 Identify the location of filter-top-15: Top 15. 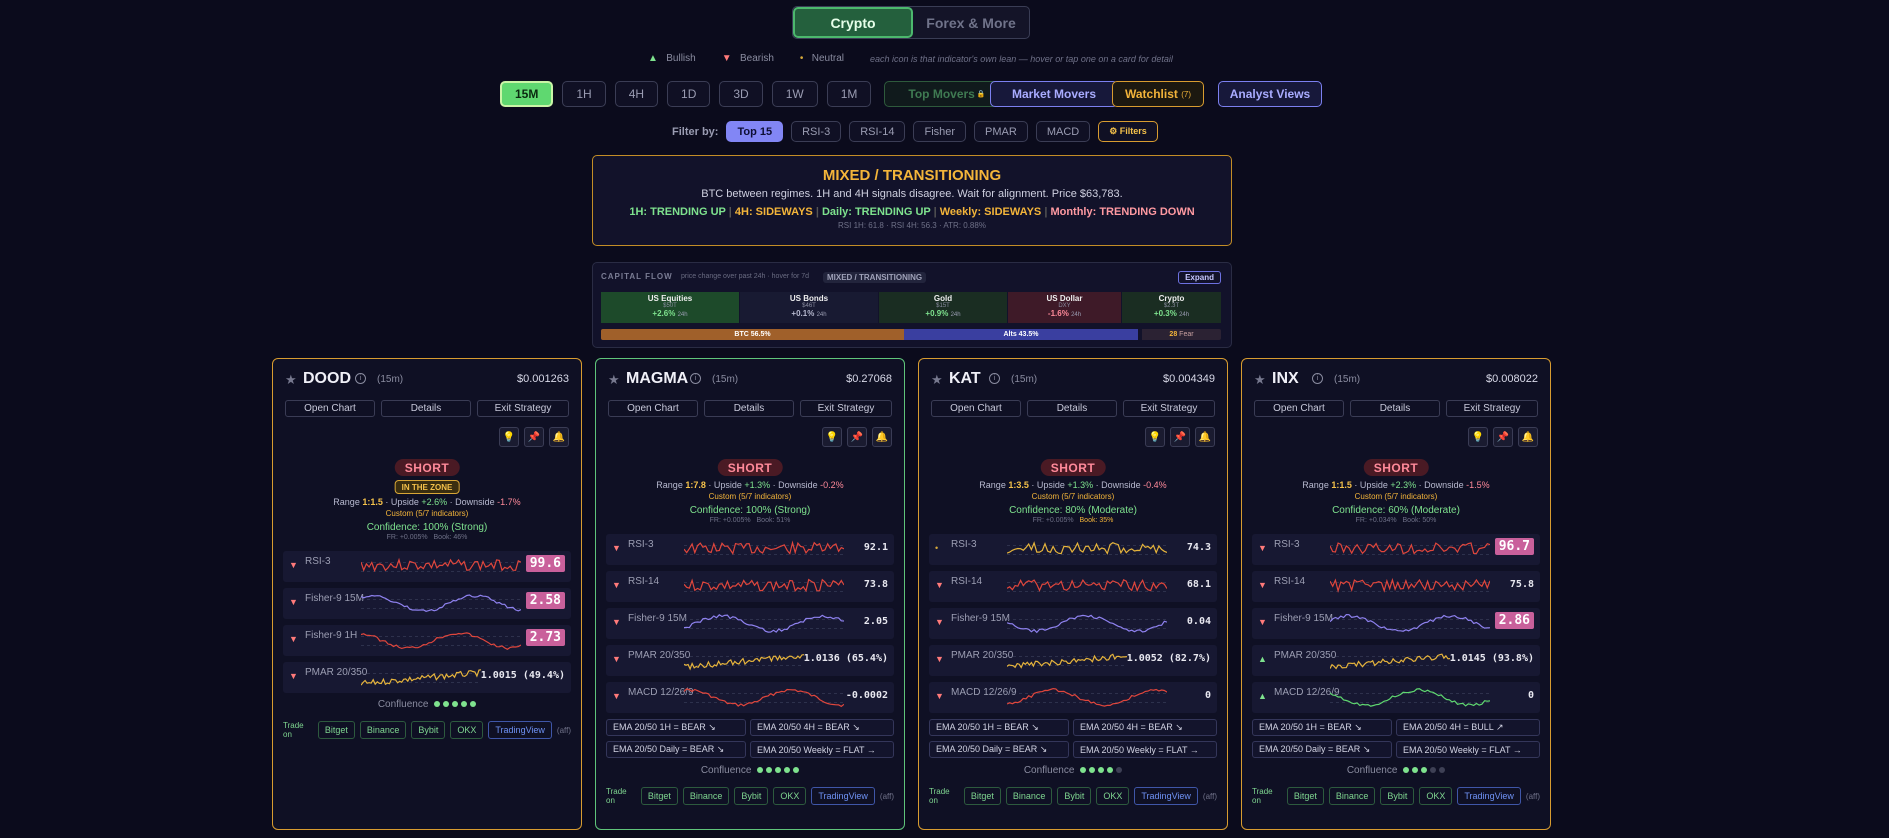
(755, 131).